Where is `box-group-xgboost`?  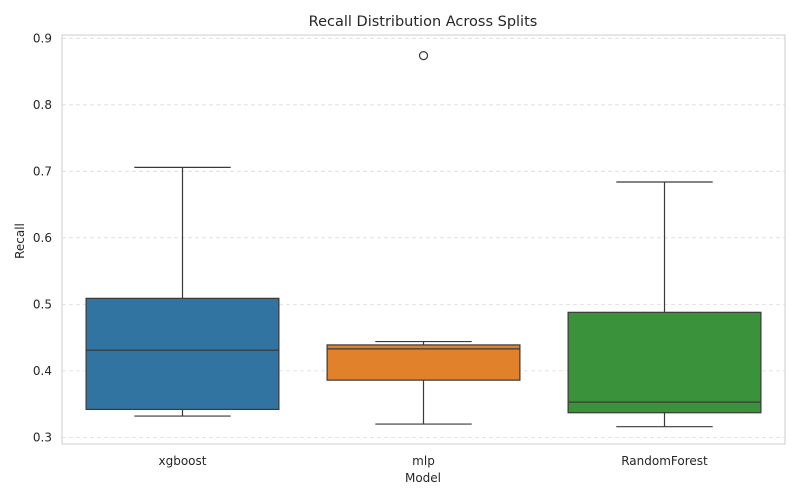 box-group-xgboost is located at coordinates (182, 291).